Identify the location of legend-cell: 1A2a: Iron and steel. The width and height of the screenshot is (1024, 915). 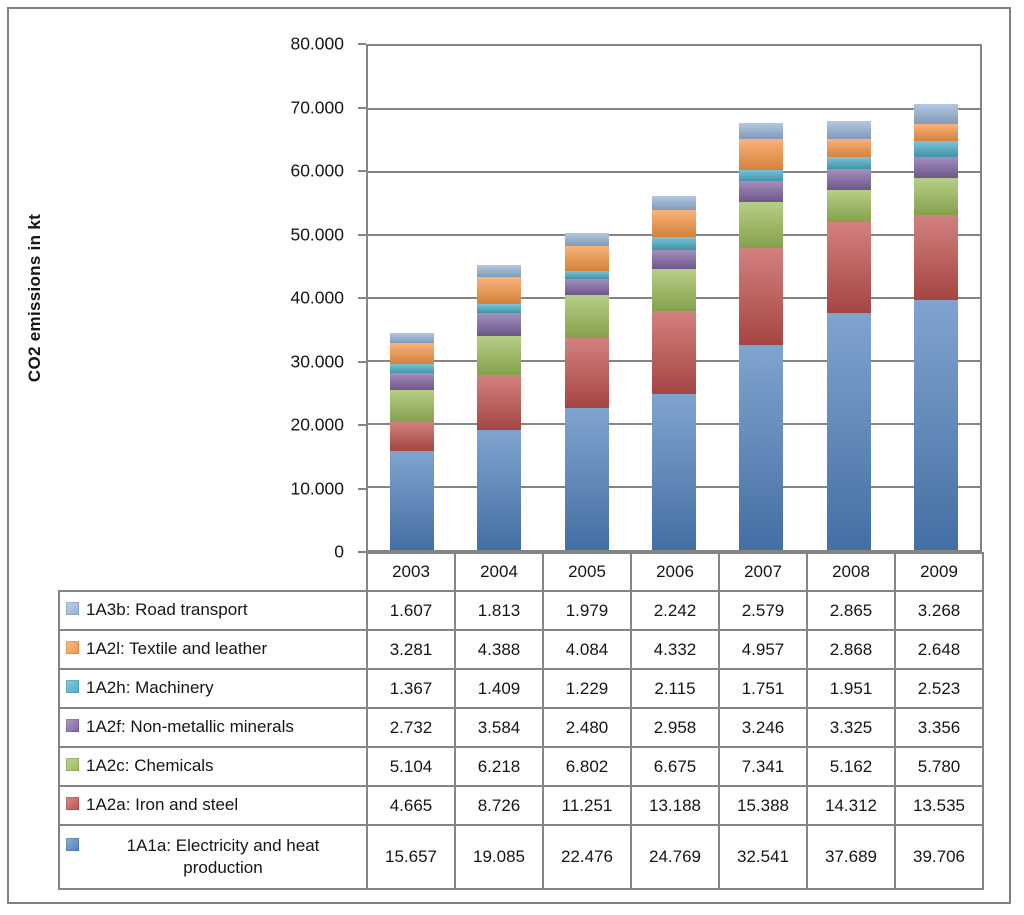
(213, 805).